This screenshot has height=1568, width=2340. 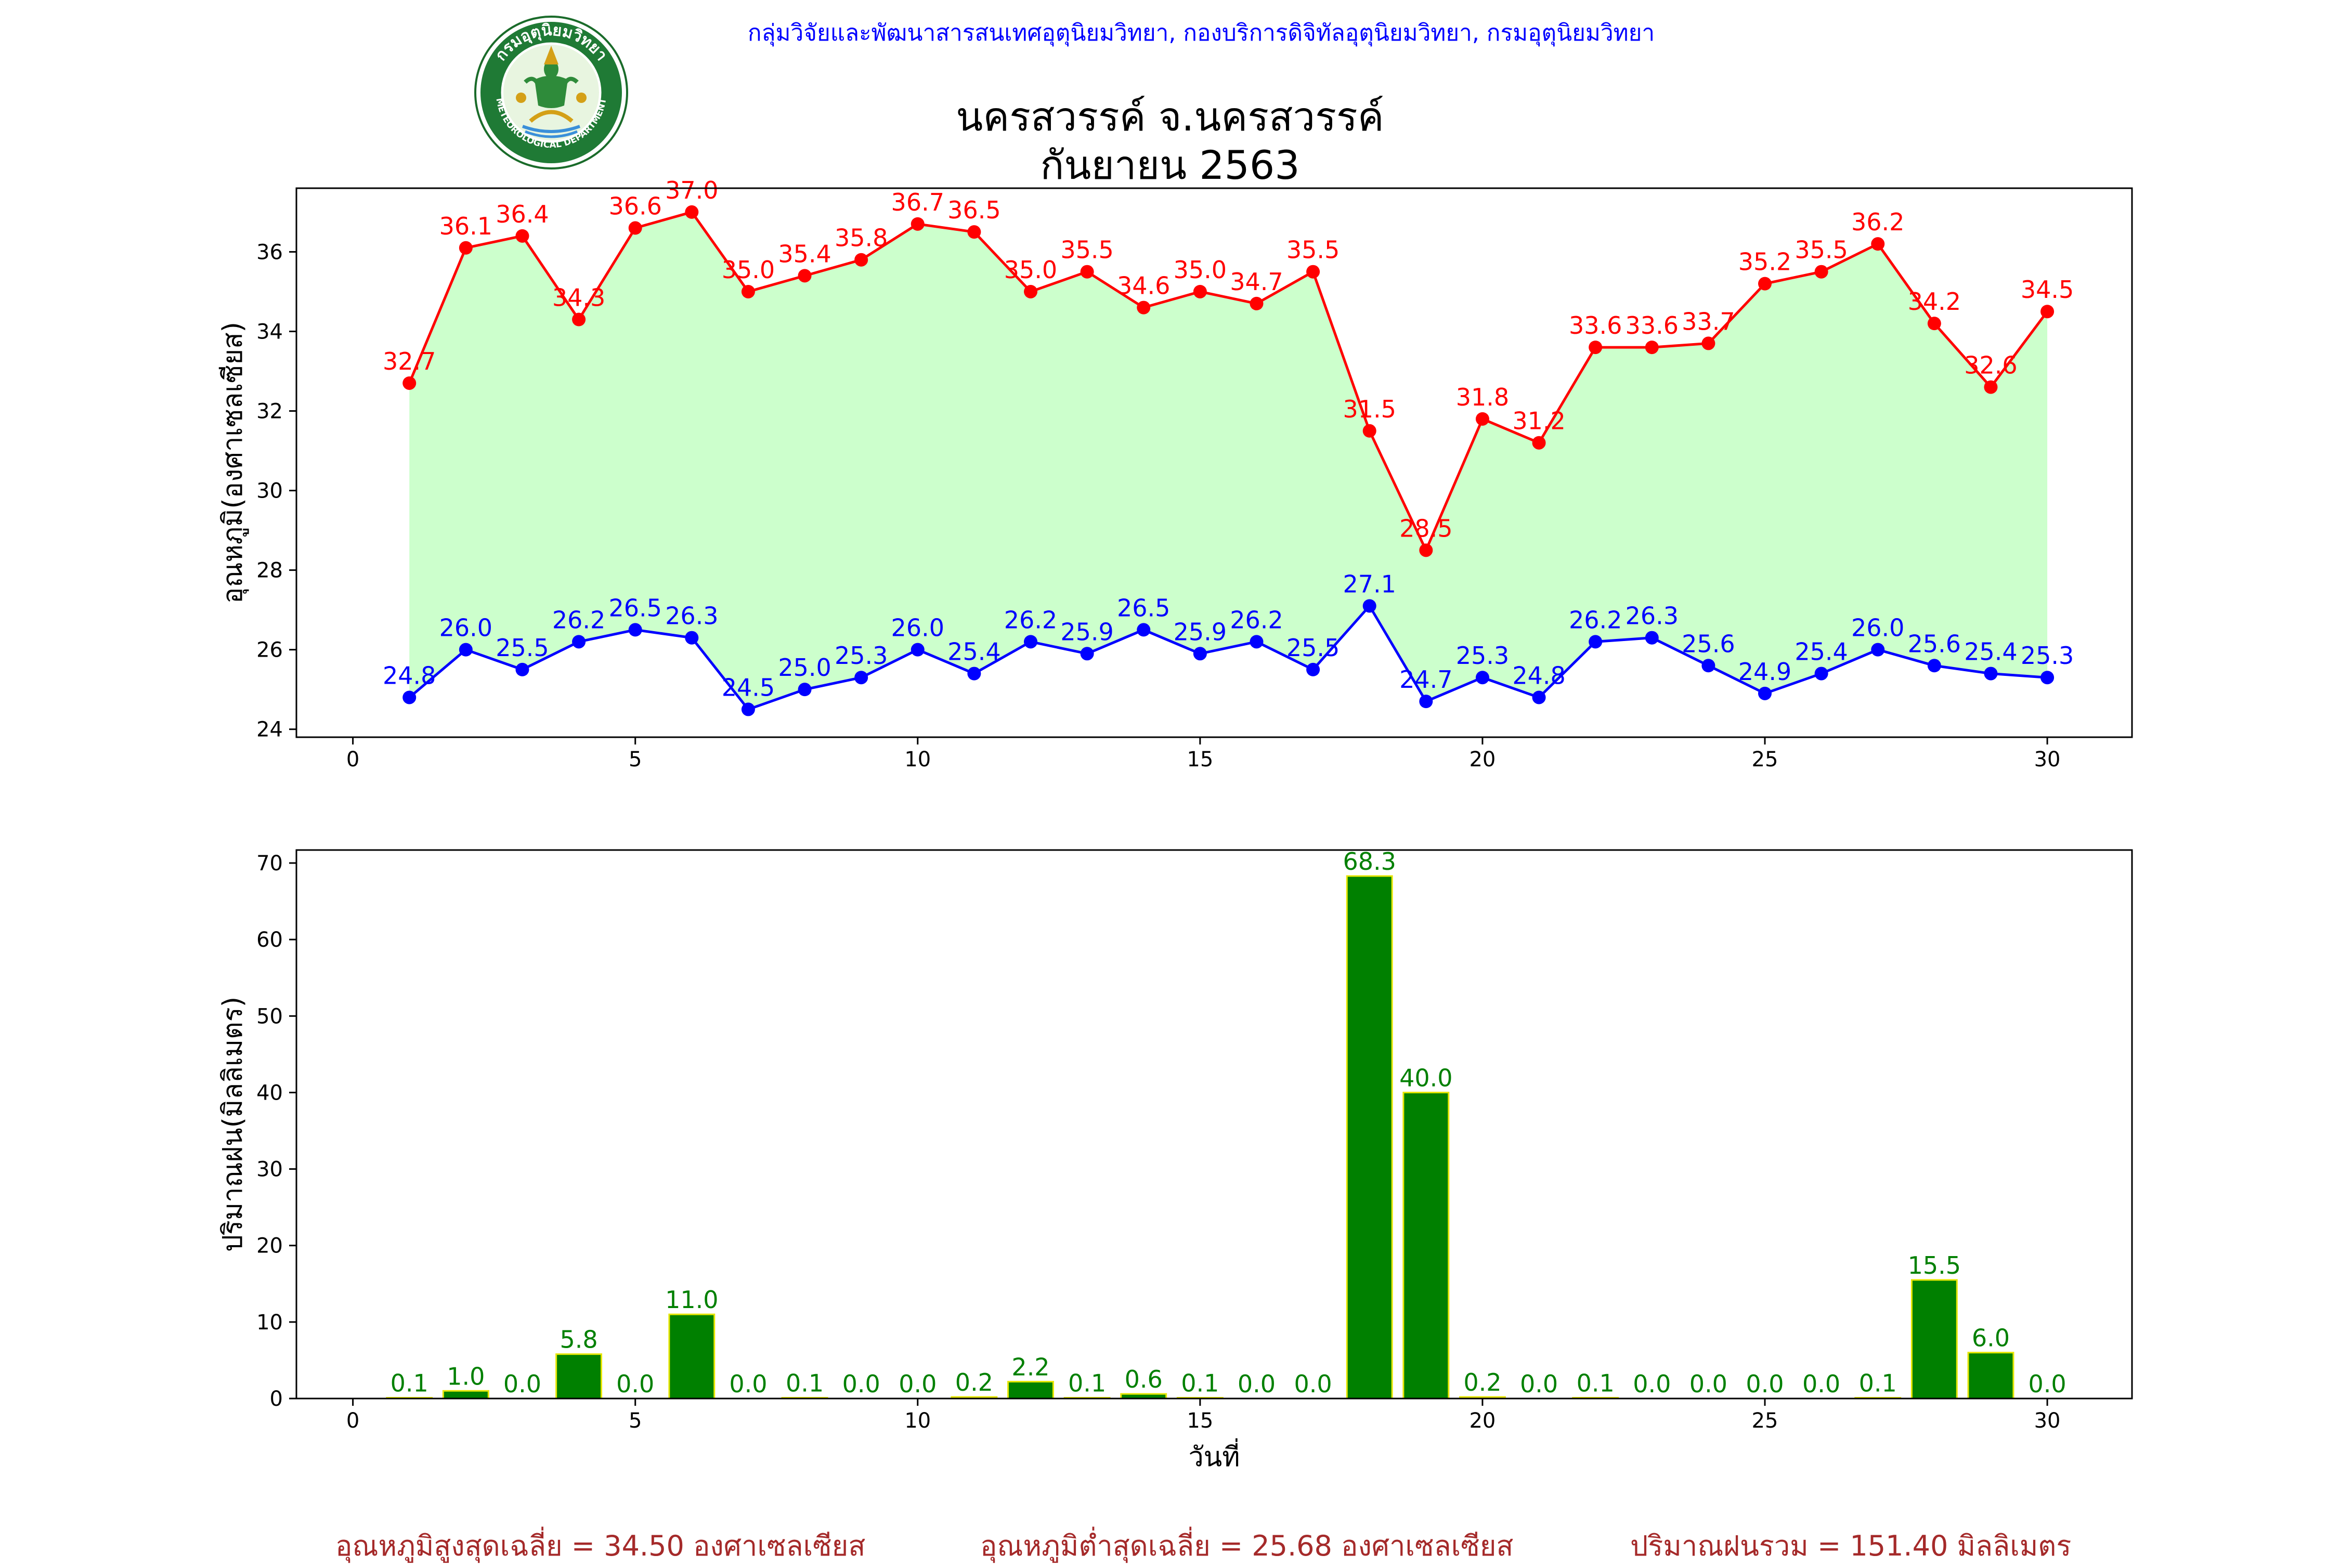 I want to click on max-temp-data-label: 34.7, so click(x=1256, y=282).